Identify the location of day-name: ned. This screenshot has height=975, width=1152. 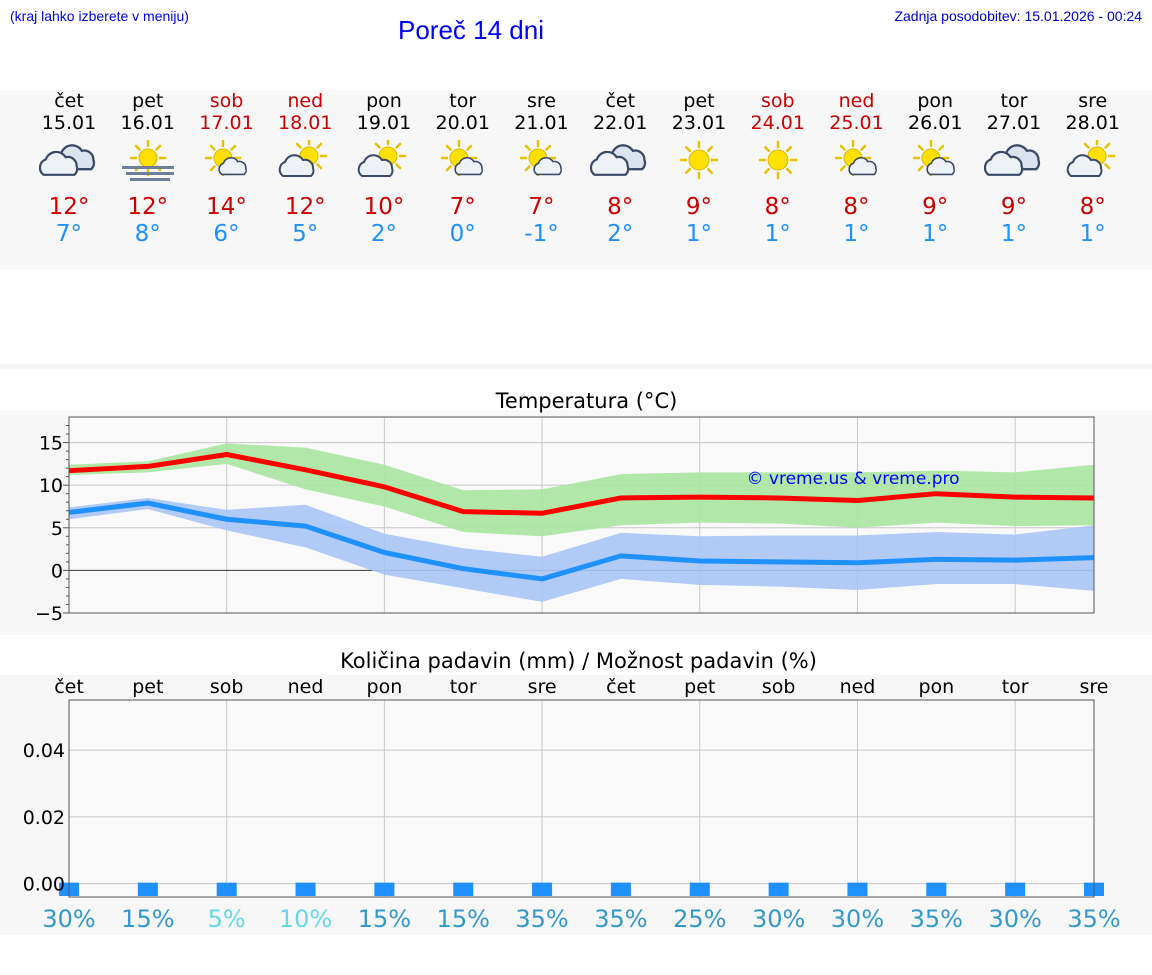
(856, 101).